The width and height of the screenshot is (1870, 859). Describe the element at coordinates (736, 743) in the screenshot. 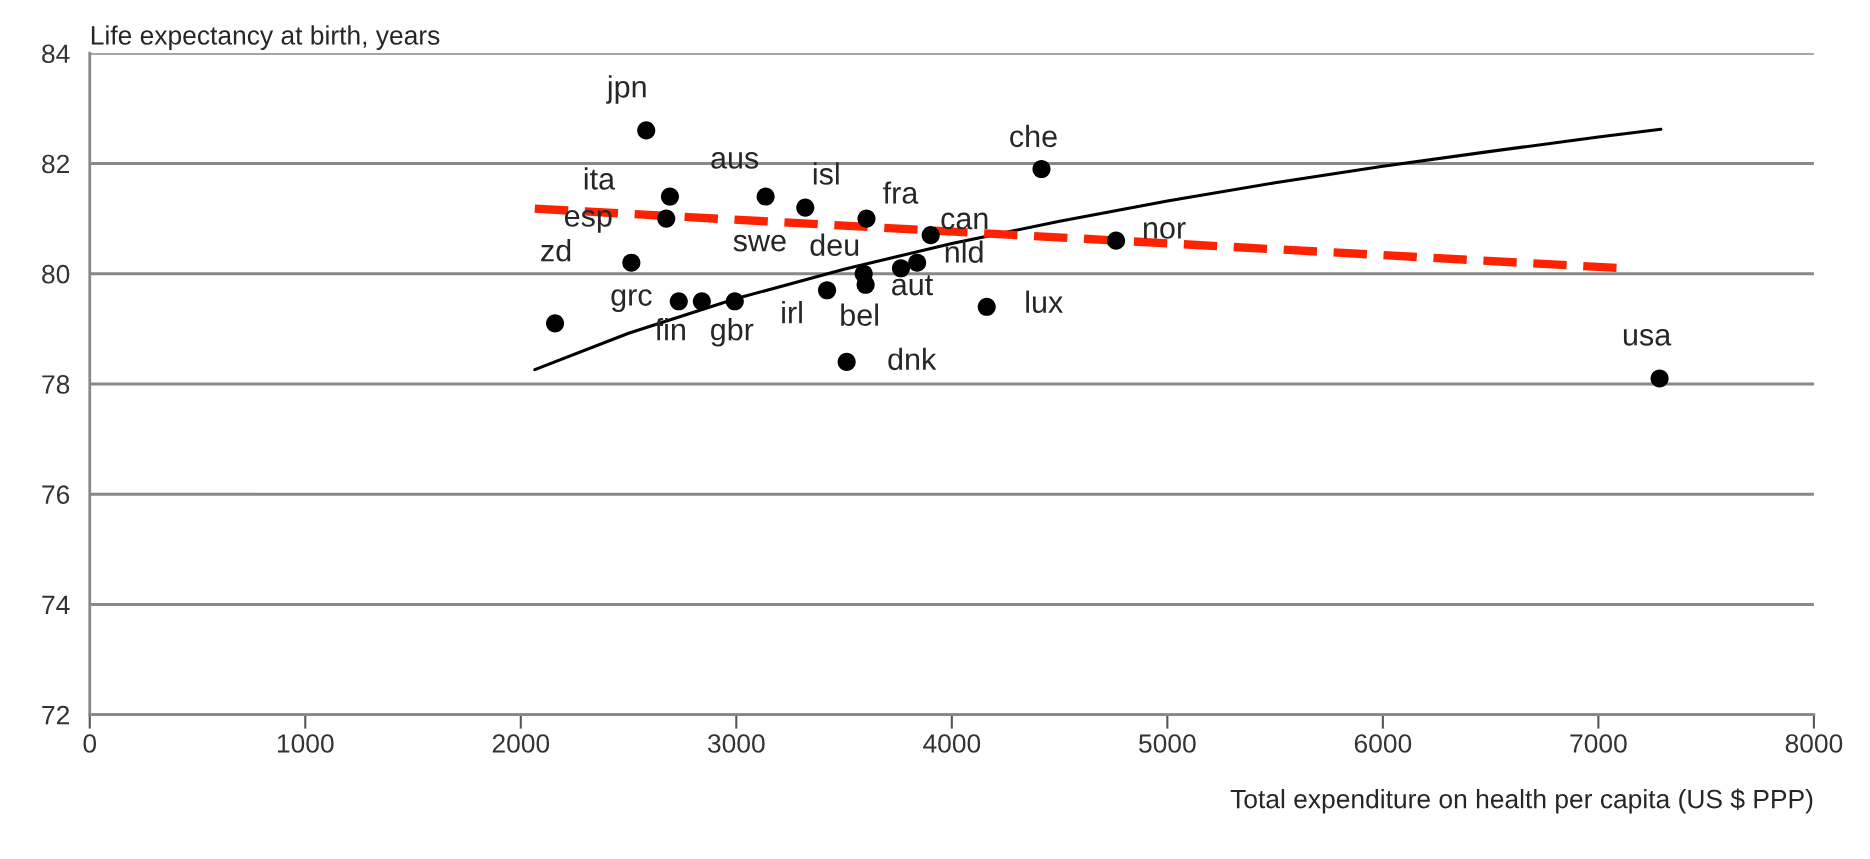

I see `x-tick-label: 3000` at that location.